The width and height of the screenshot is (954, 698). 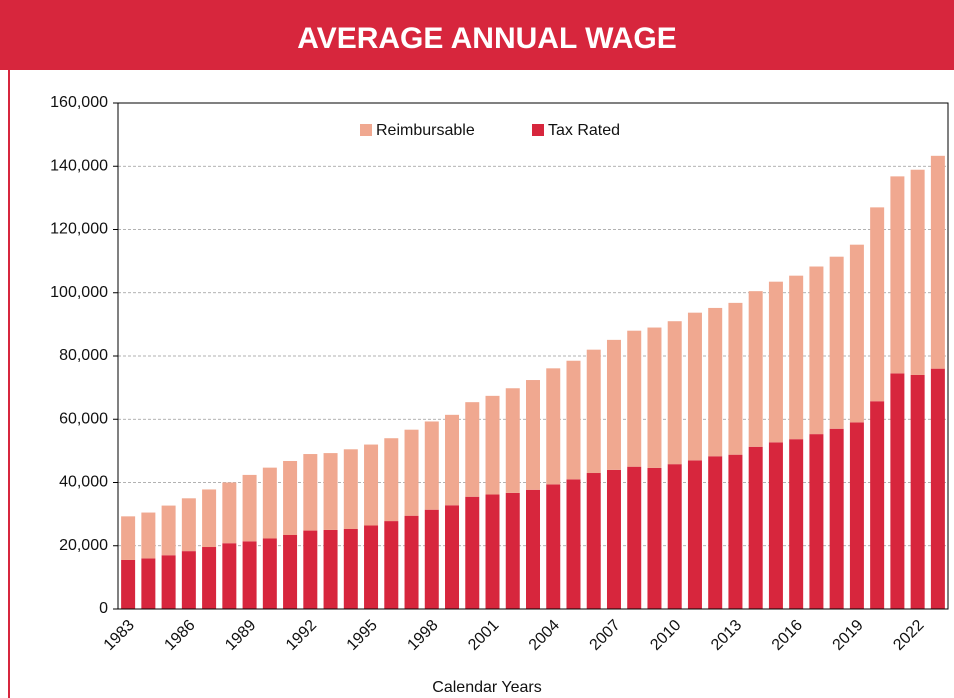 I want to click on y-tick-label: 20,000, so click(x=83, y=545).